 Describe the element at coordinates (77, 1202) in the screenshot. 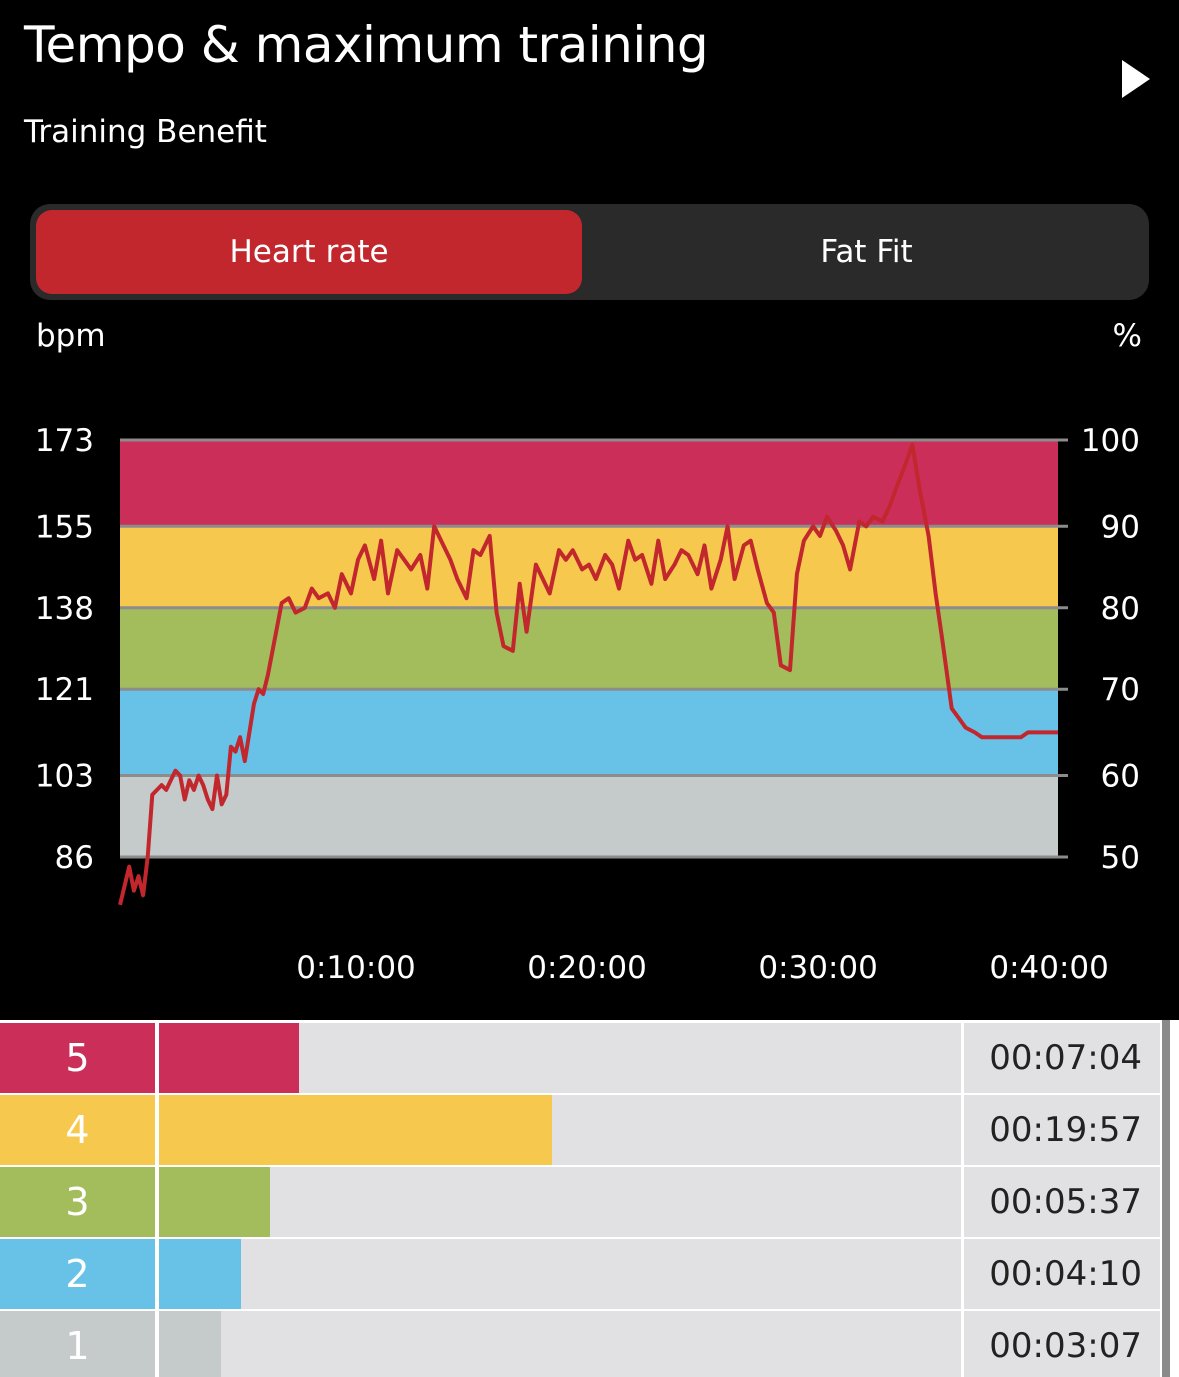

I see `zone-number: 3` at that location.